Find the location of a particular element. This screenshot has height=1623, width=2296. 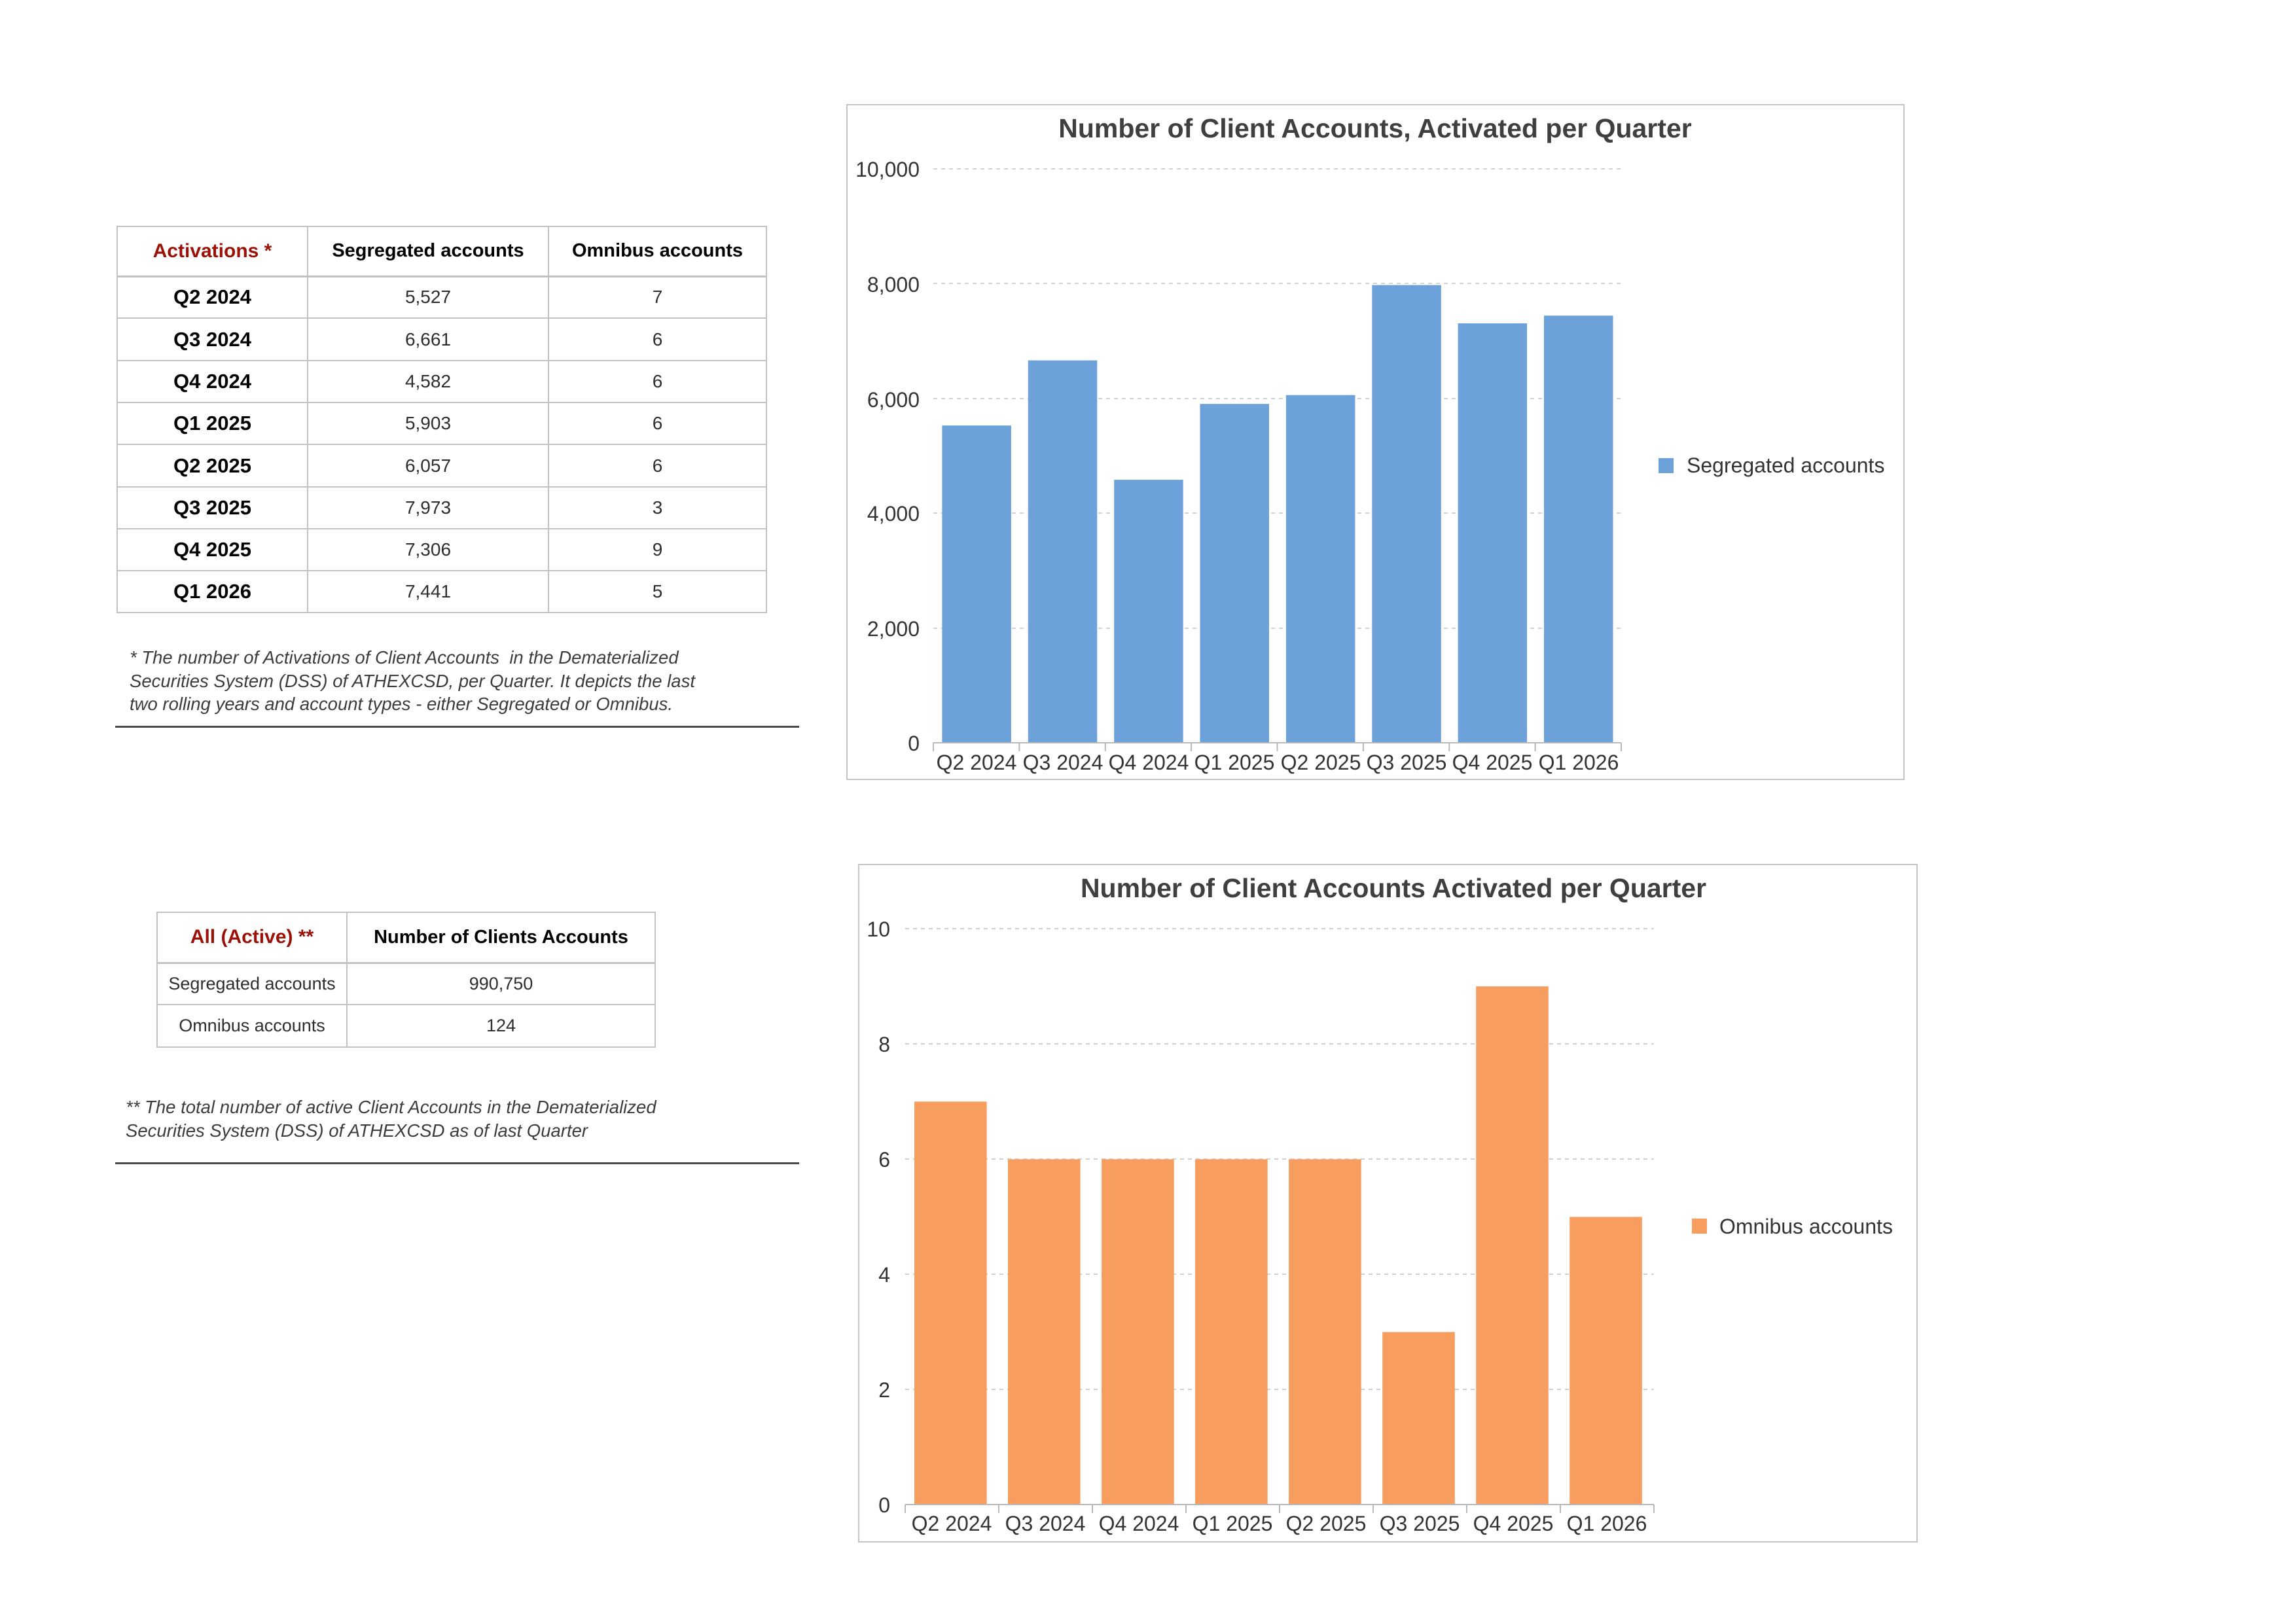

svg-text: 4,000 is located at coordinates (893, 514).